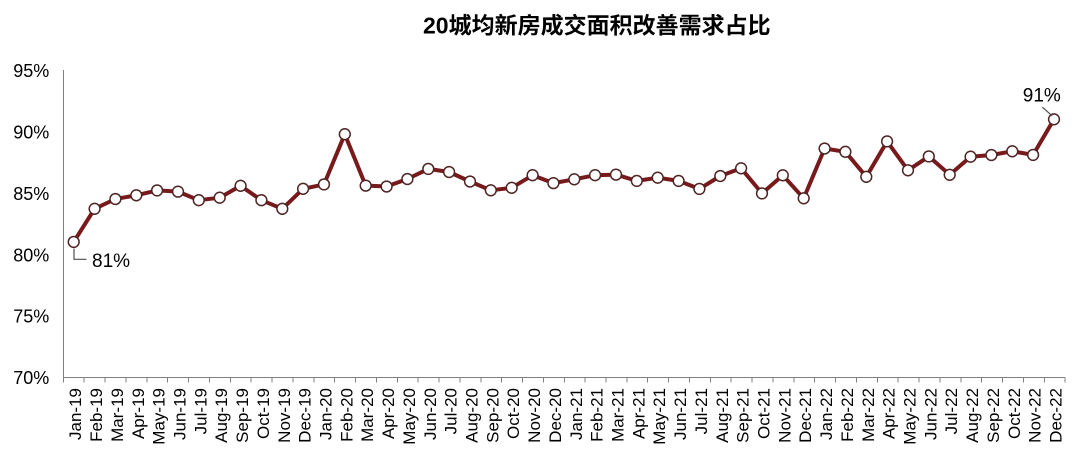 The height and width of the screenshot is (465, 1080). What do you see at coordinates (200, 411) in the screenshot?
I see `svg-text: Jul-19` at bounding box center [200, 411].